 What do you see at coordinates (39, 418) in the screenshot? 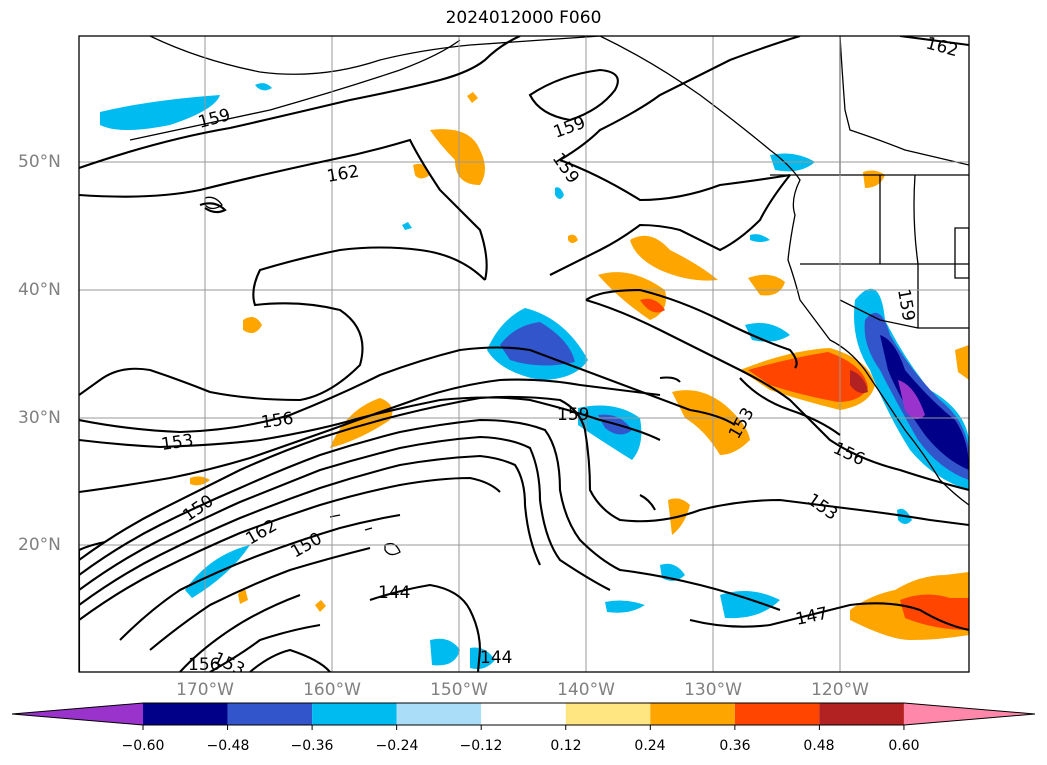
I see `lat-label: 30°N` at bounding box center [39, 418].